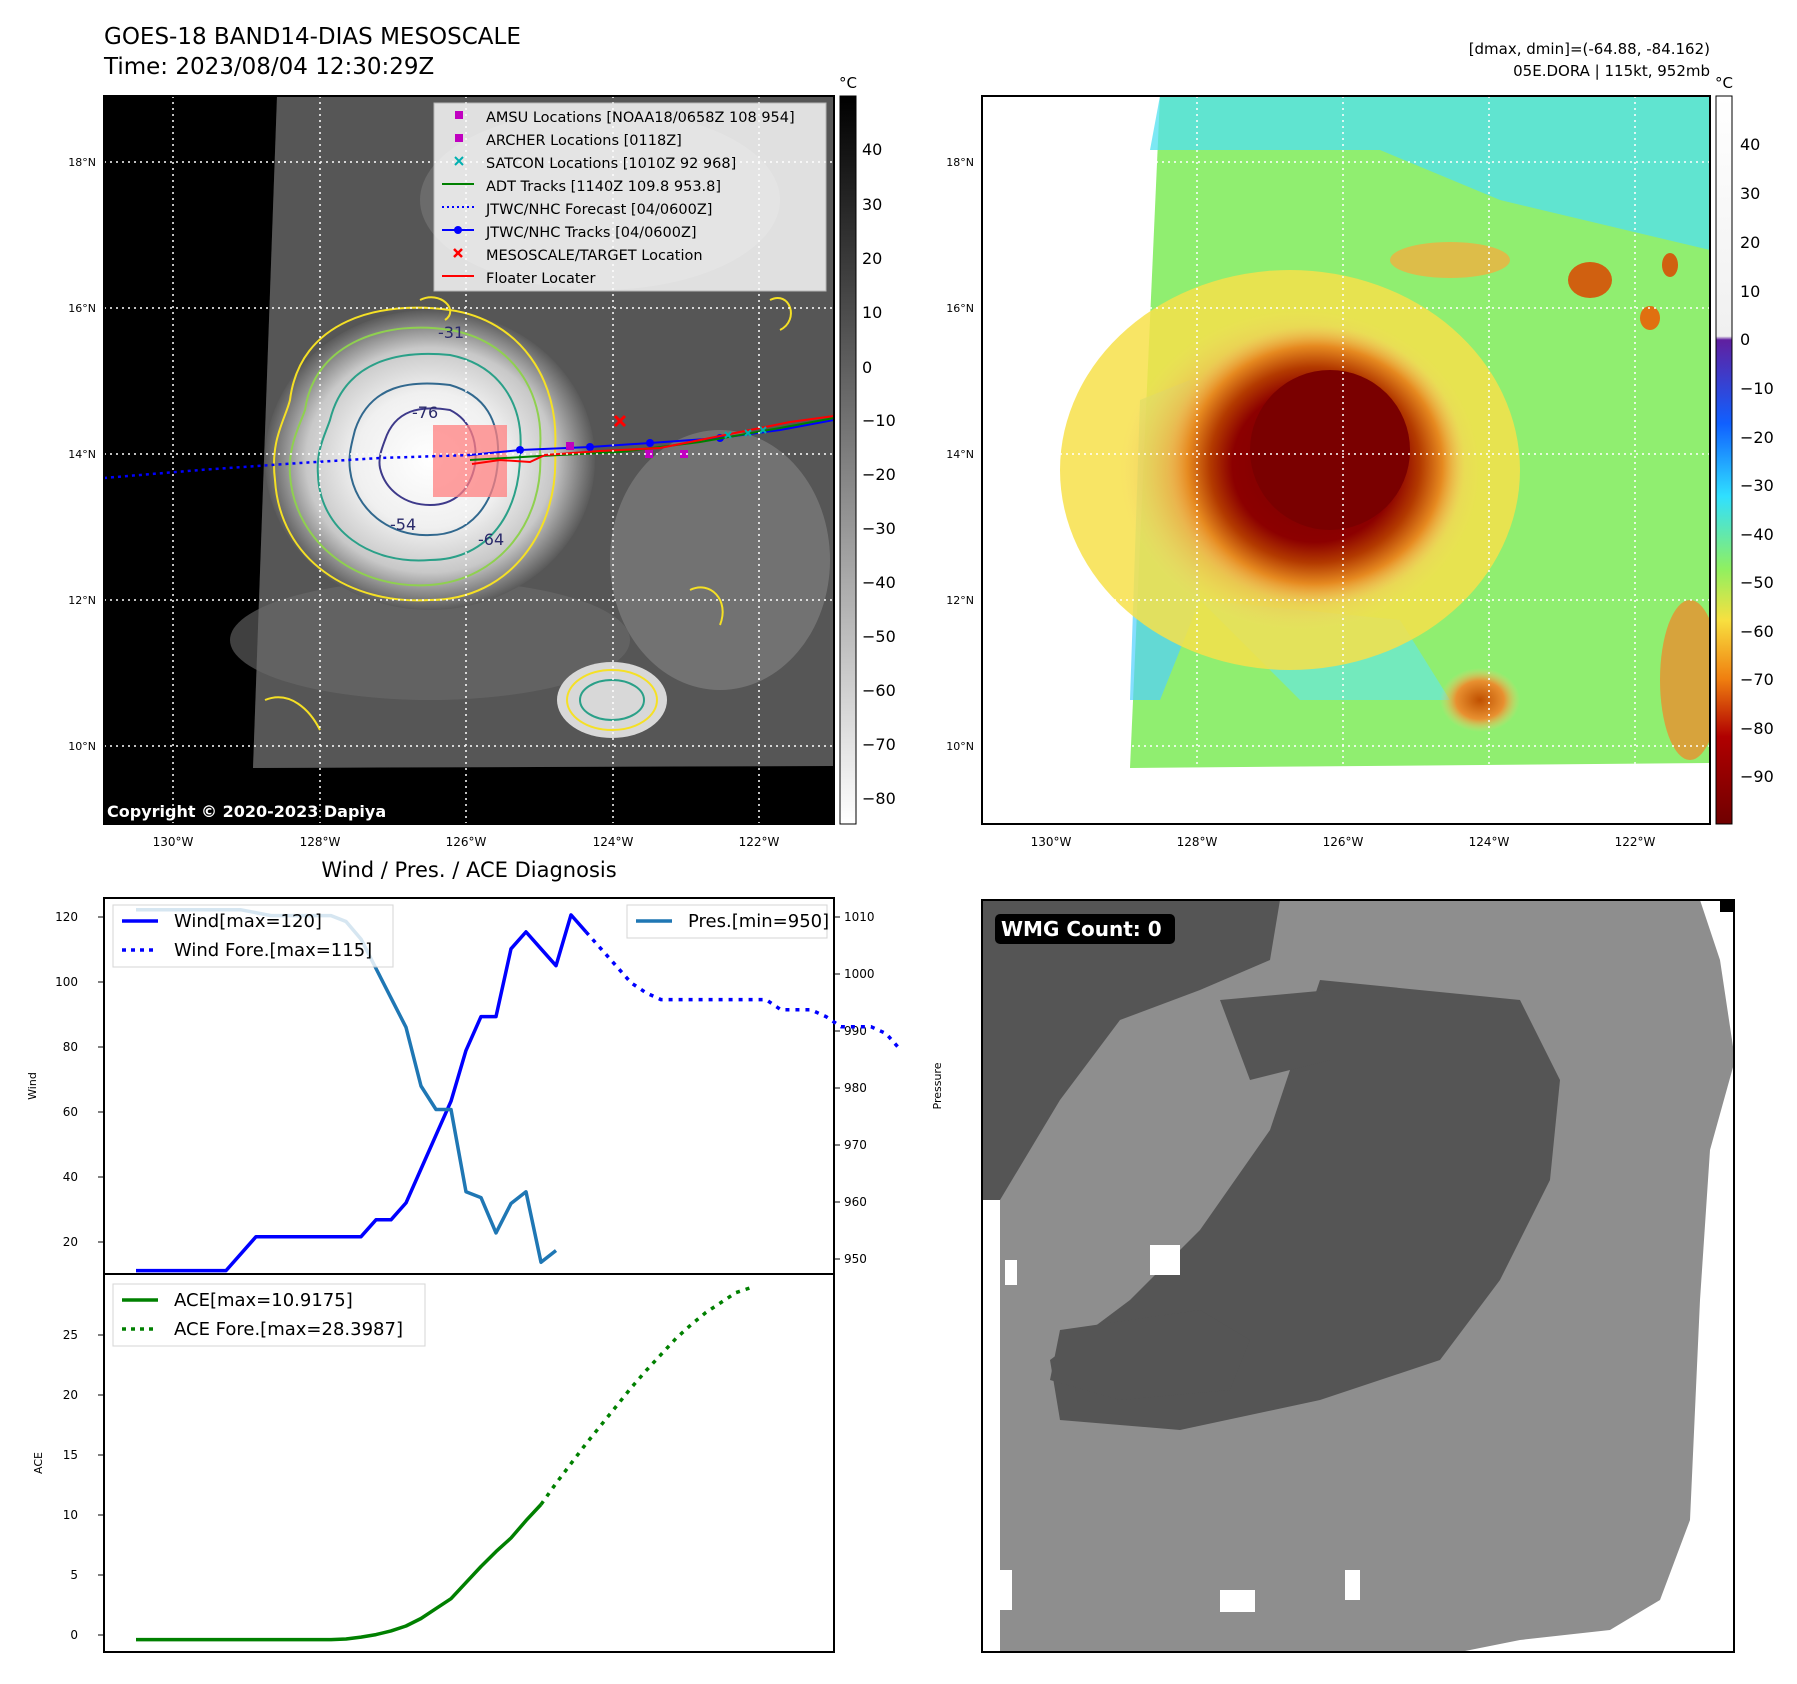  What do you see at coordinates (848, 83) in the screenshot?
I see `colorbar-unit: °C` at bounding box center [848, 83].